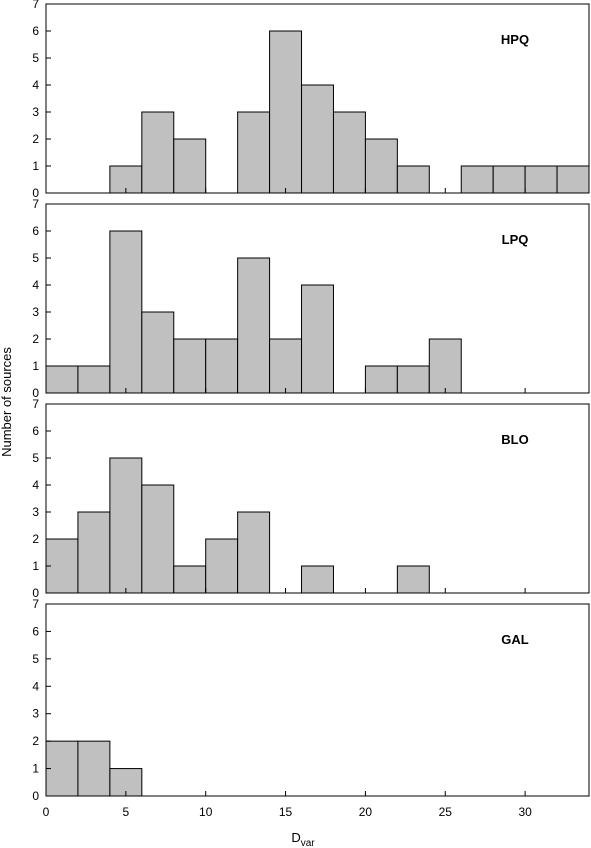  What do you see at coordinates (515, 239) in the screenshot?
I see `panel-label: LPQ` at bounding box center [515, 239].